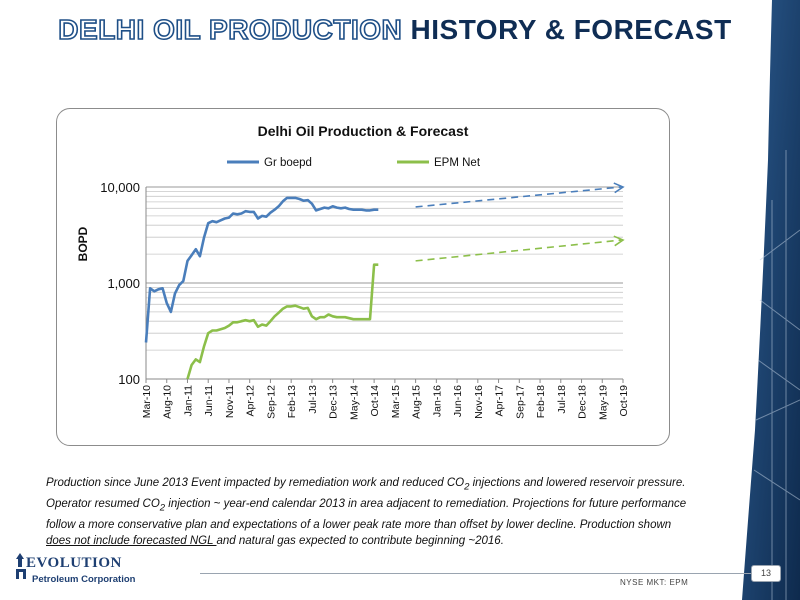 The image size is (800, 600). Describe the element at coordinates (518, 250) in the screenshot. I see `forecast-line-epm-net` at that location.